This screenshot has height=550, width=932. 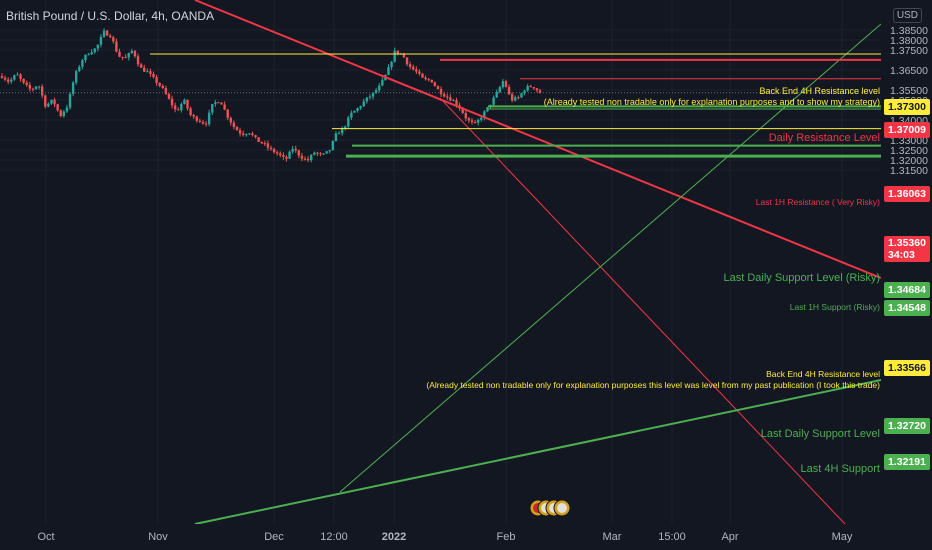 What do you see at coordinates (907, 462) in the screenshot?
I see `price-tag-1.32191: 1.32191` at bounding box center [907, 462].